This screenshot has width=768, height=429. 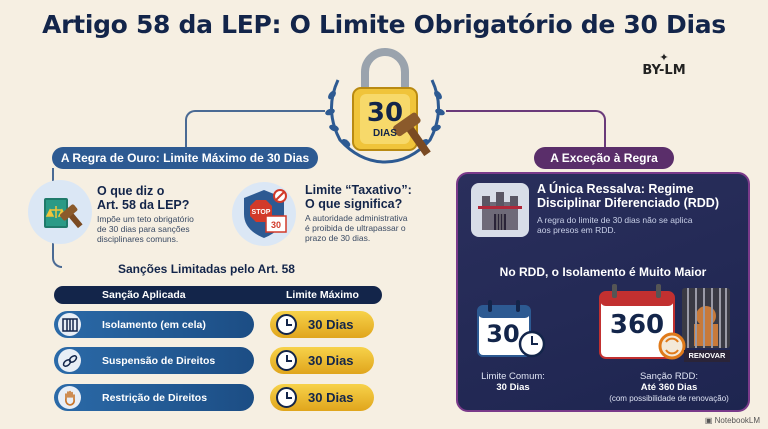 I want to click on padlock-badge: 30 DIAS, so click(x=385, y=104).